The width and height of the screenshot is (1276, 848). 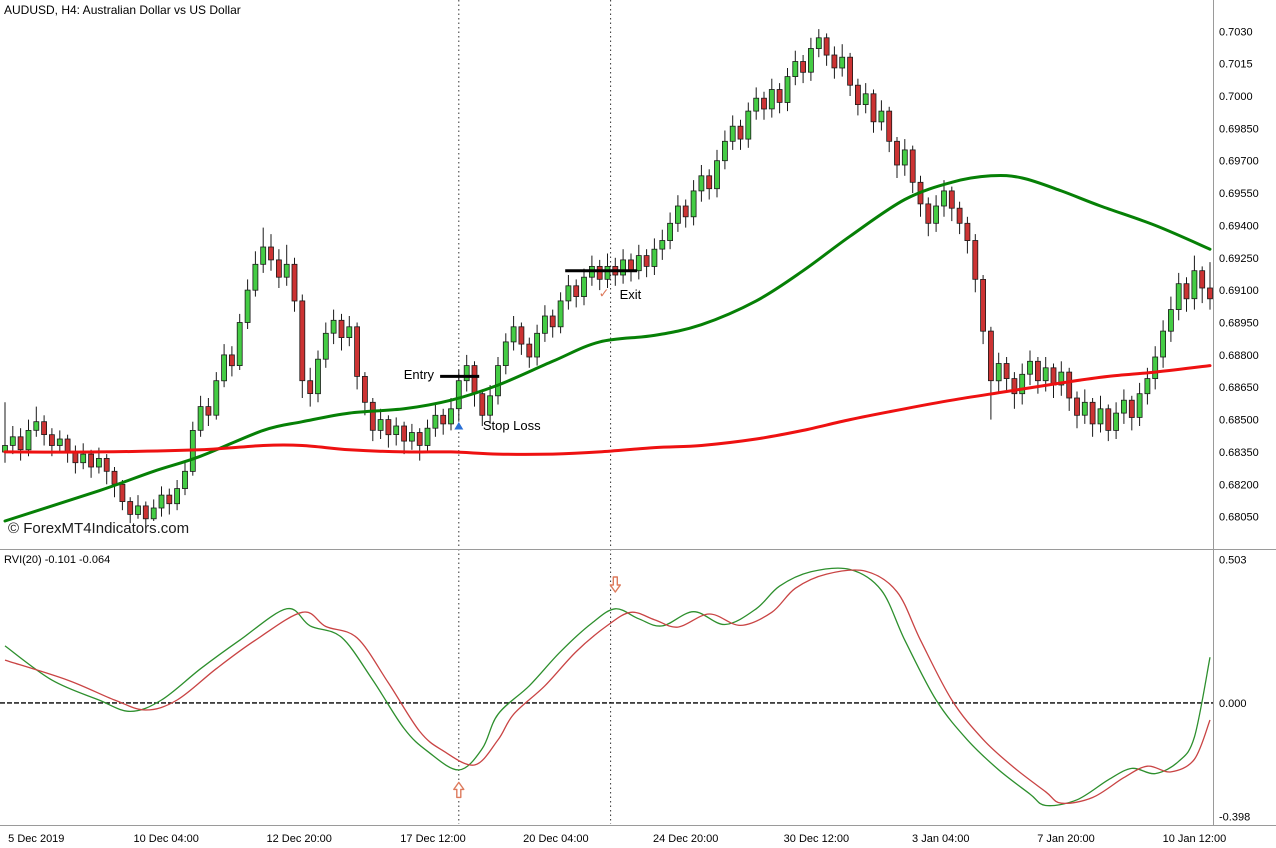 What do you see at coordinates (165, 839) in the screenshot?
I see `time-axis-label: 10 Dec 04:00` at bounding box center [165, 839].